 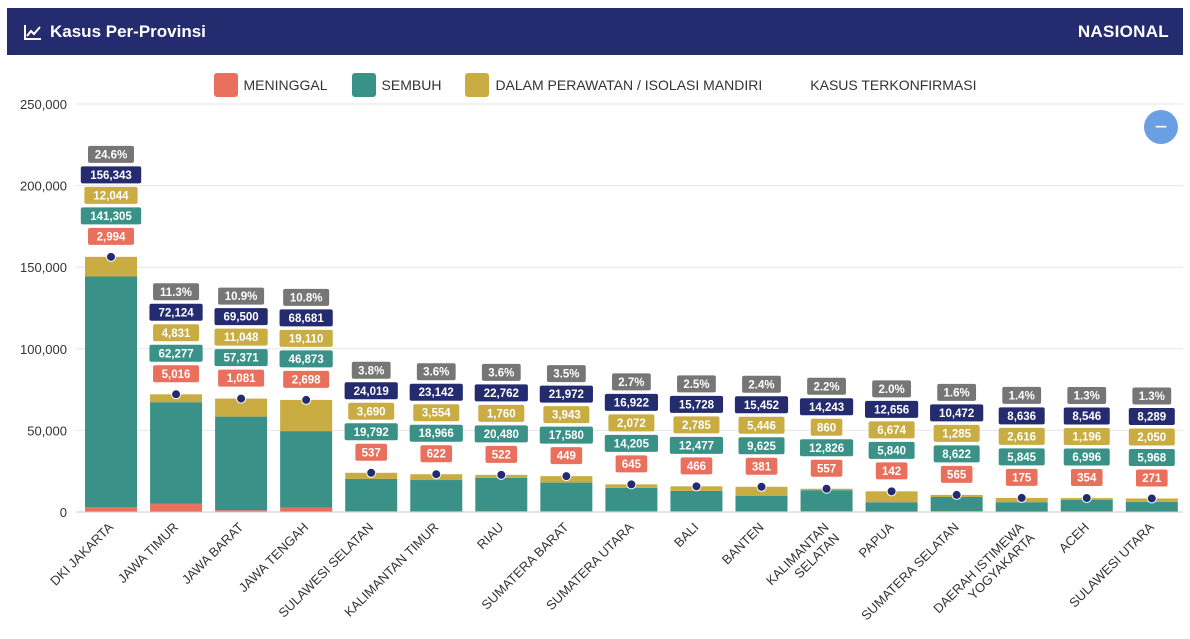 I want to click on confirmed-marker-aceh, so click(x=1086, y=498).